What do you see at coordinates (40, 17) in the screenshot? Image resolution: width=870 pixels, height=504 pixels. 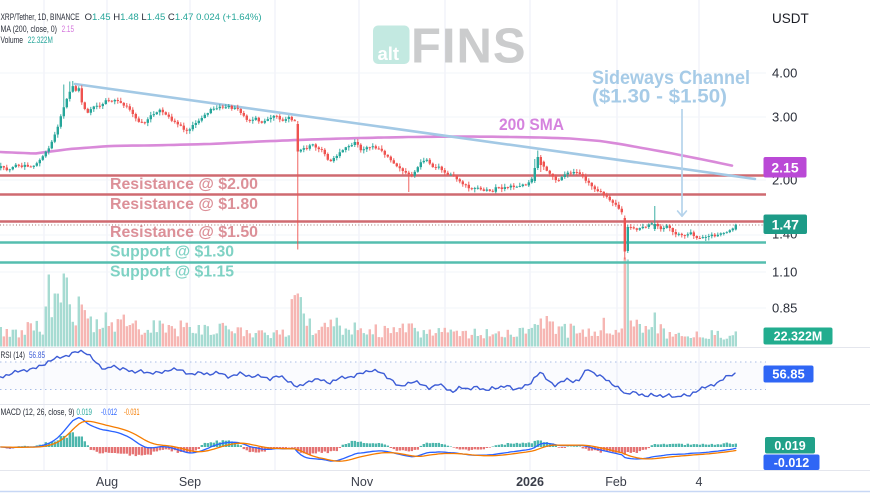 I see `svg-text: XRP/Tether, 1D, BINANCE` at bounding box center [40, 17].